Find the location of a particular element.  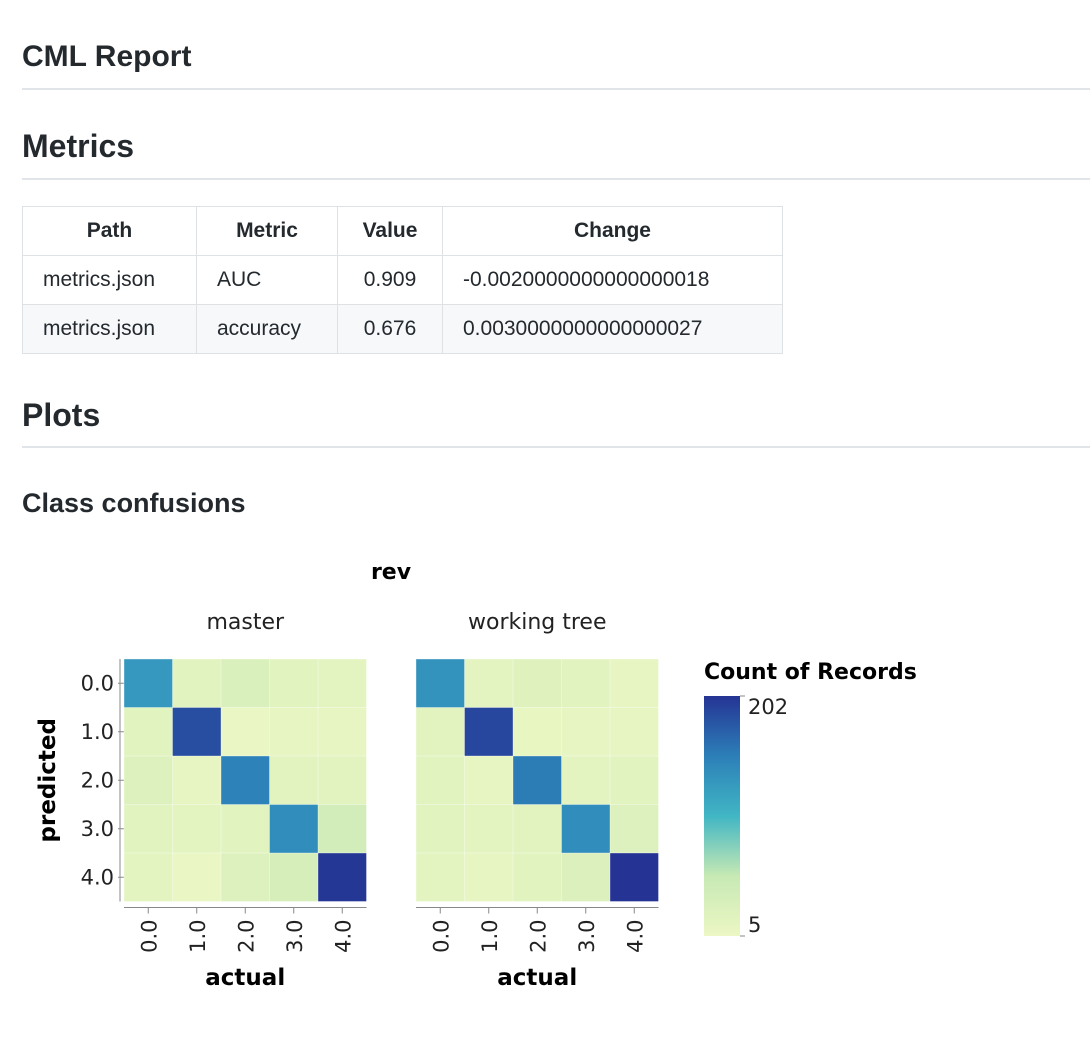

table-header-row: Path Metric Value Change is located at coordinates (402, 231).